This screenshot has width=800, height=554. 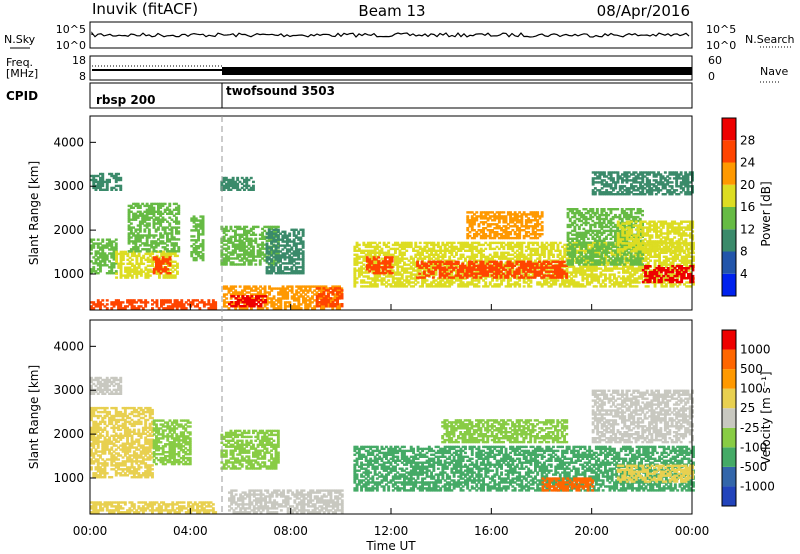 I want to click on noise-right-label: N.Search, so click(x=770, y=39).